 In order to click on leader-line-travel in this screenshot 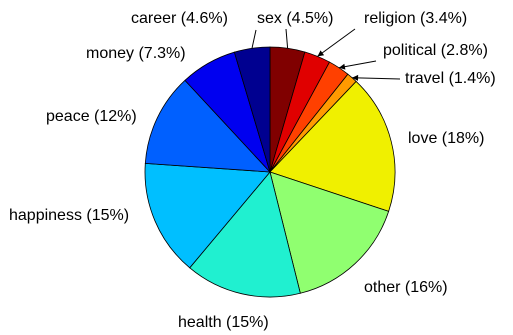, I will do `click(376, 78)`.